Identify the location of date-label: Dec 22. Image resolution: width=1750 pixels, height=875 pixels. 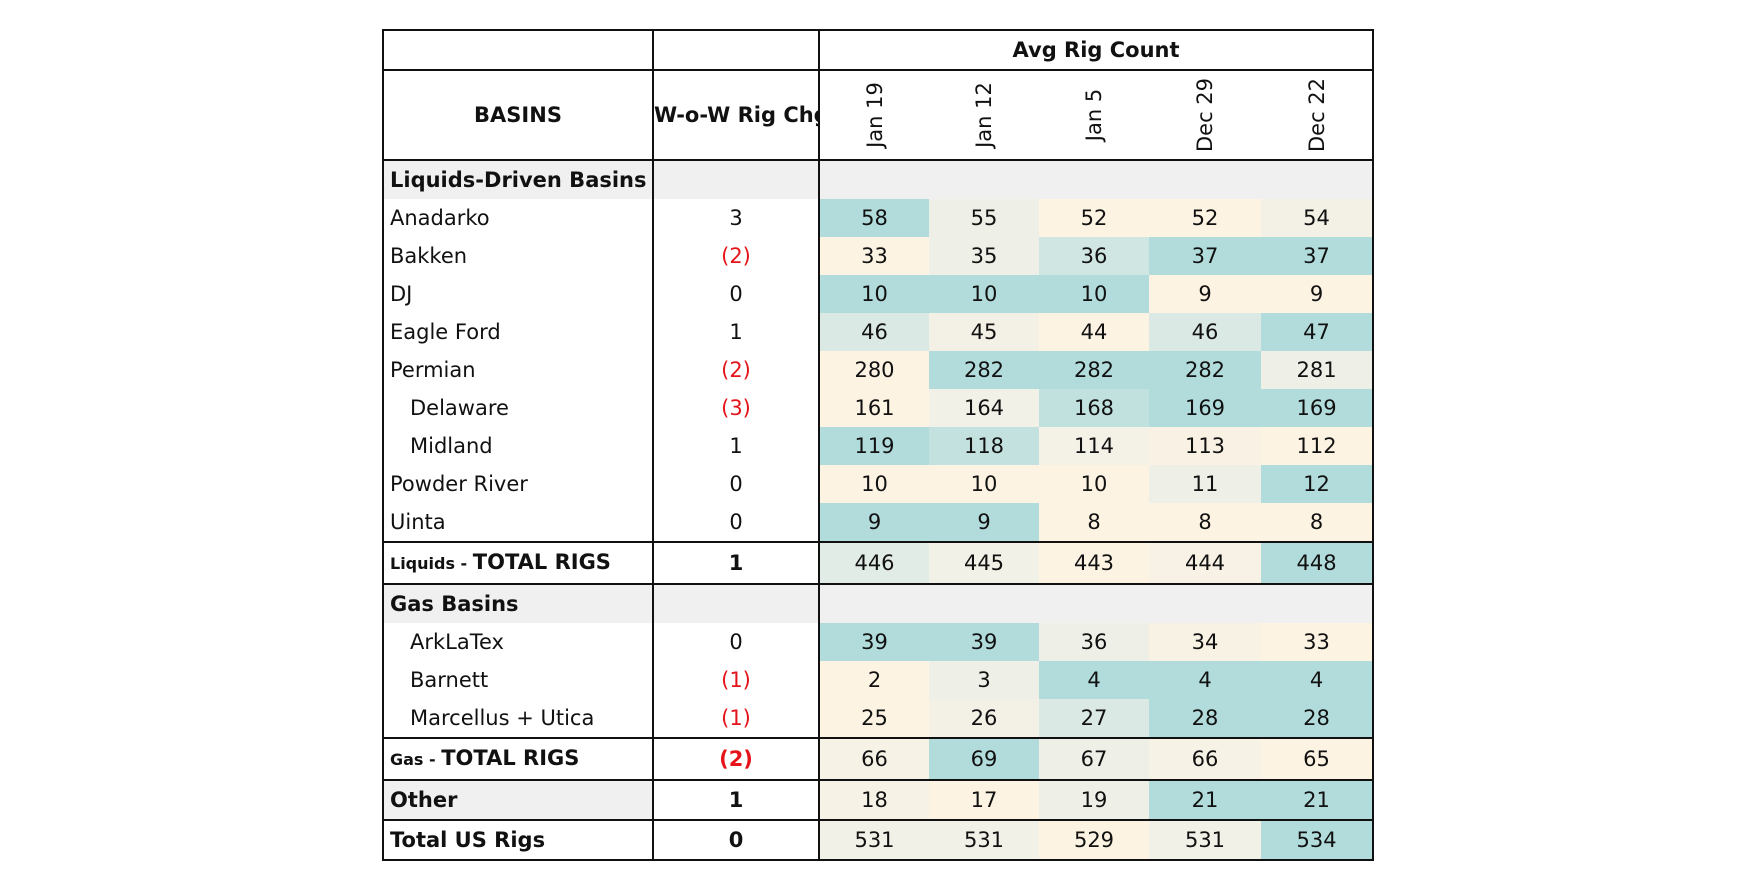
(1316, 115).